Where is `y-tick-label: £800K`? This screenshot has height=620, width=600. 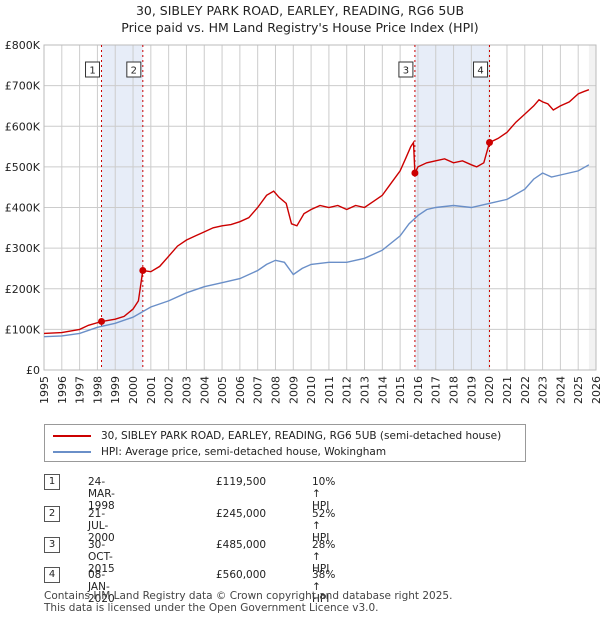
y-tick-label: £800K is located at coordinates (23, 45).